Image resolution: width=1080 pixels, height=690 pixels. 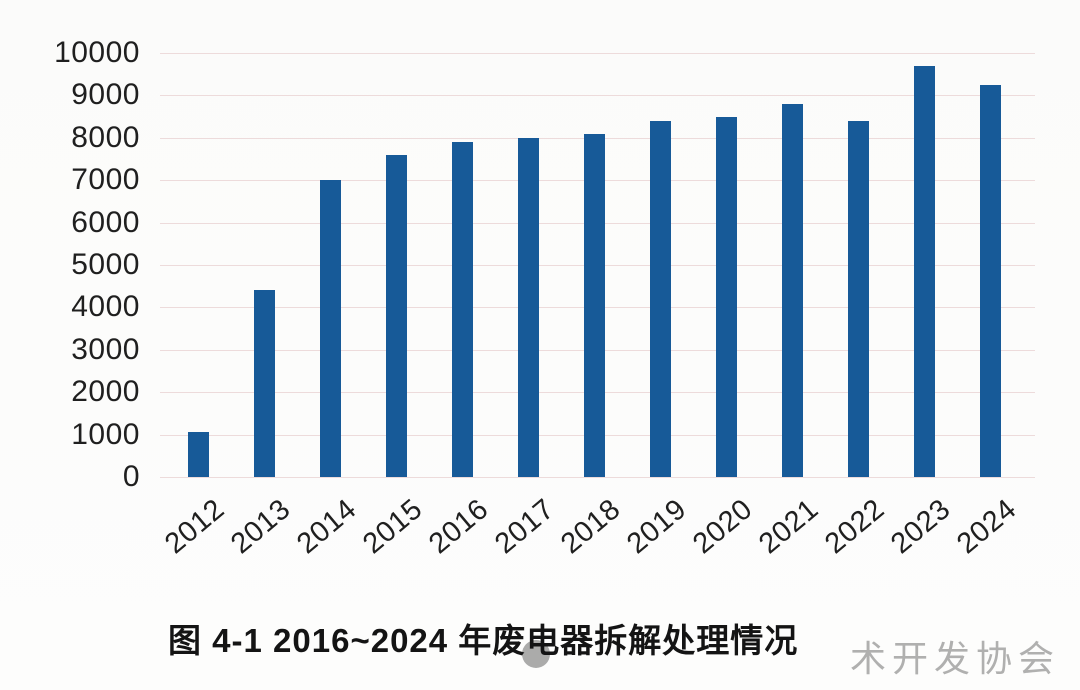 I want to click on bar-2024, so click(x=990, y=280).